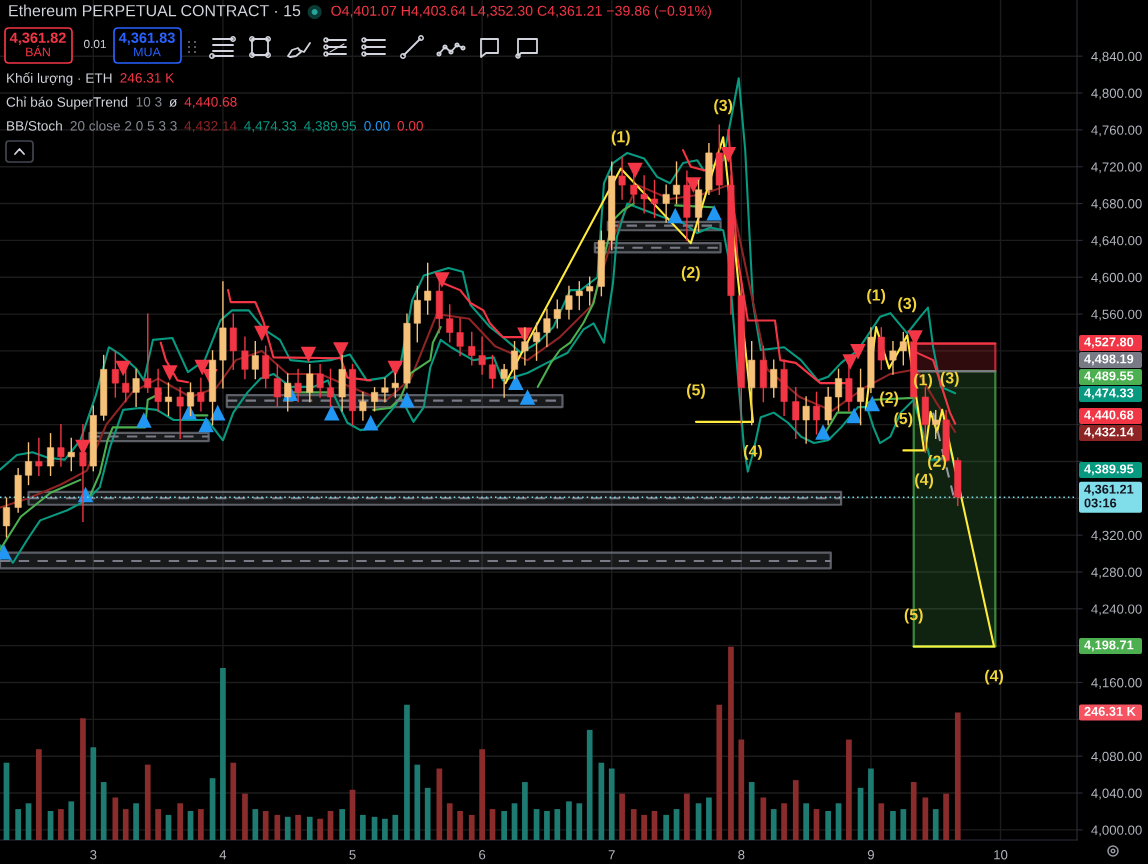 Image resolution: width=1148 pixels, height=864 pixels. What do you see at coordinates (1116, 205) in the screenshot?
I see `y-tick-label: 4,680.00` at bounding box center [1116, 205].